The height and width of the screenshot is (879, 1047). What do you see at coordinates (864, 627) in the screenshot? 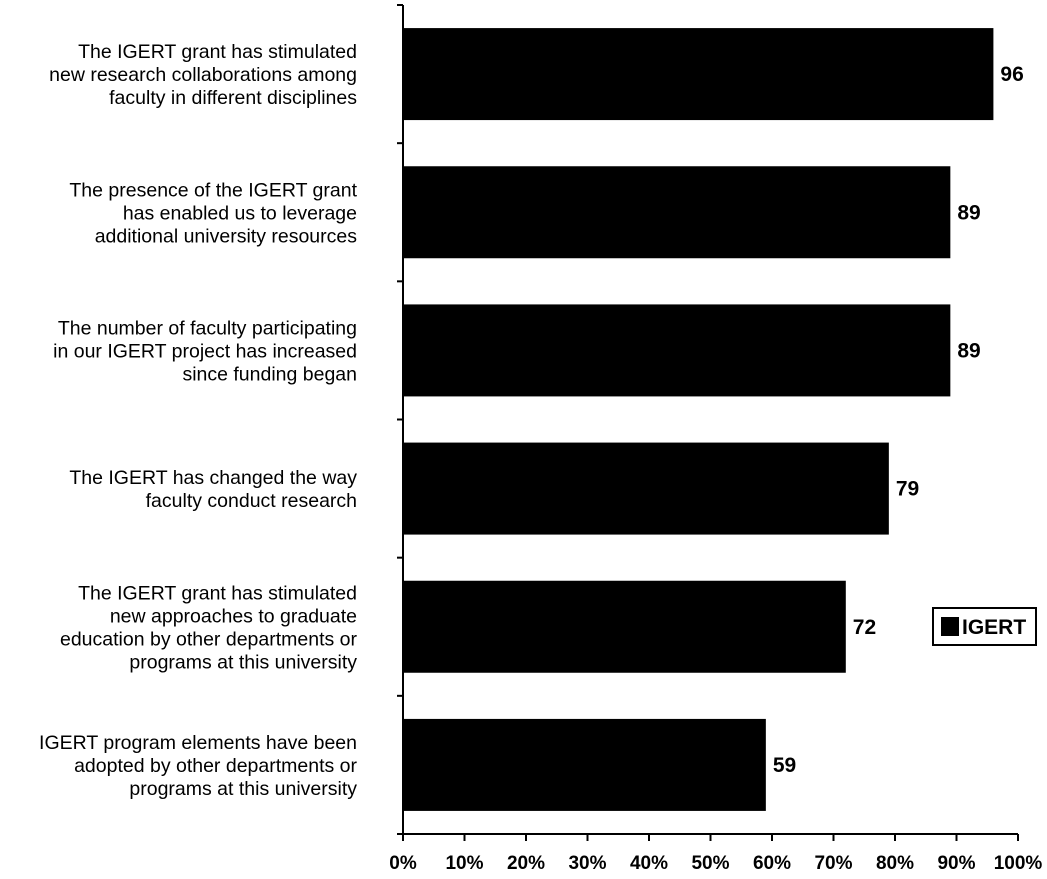
I see `data-label: 72` at bounding box center [864, 627].